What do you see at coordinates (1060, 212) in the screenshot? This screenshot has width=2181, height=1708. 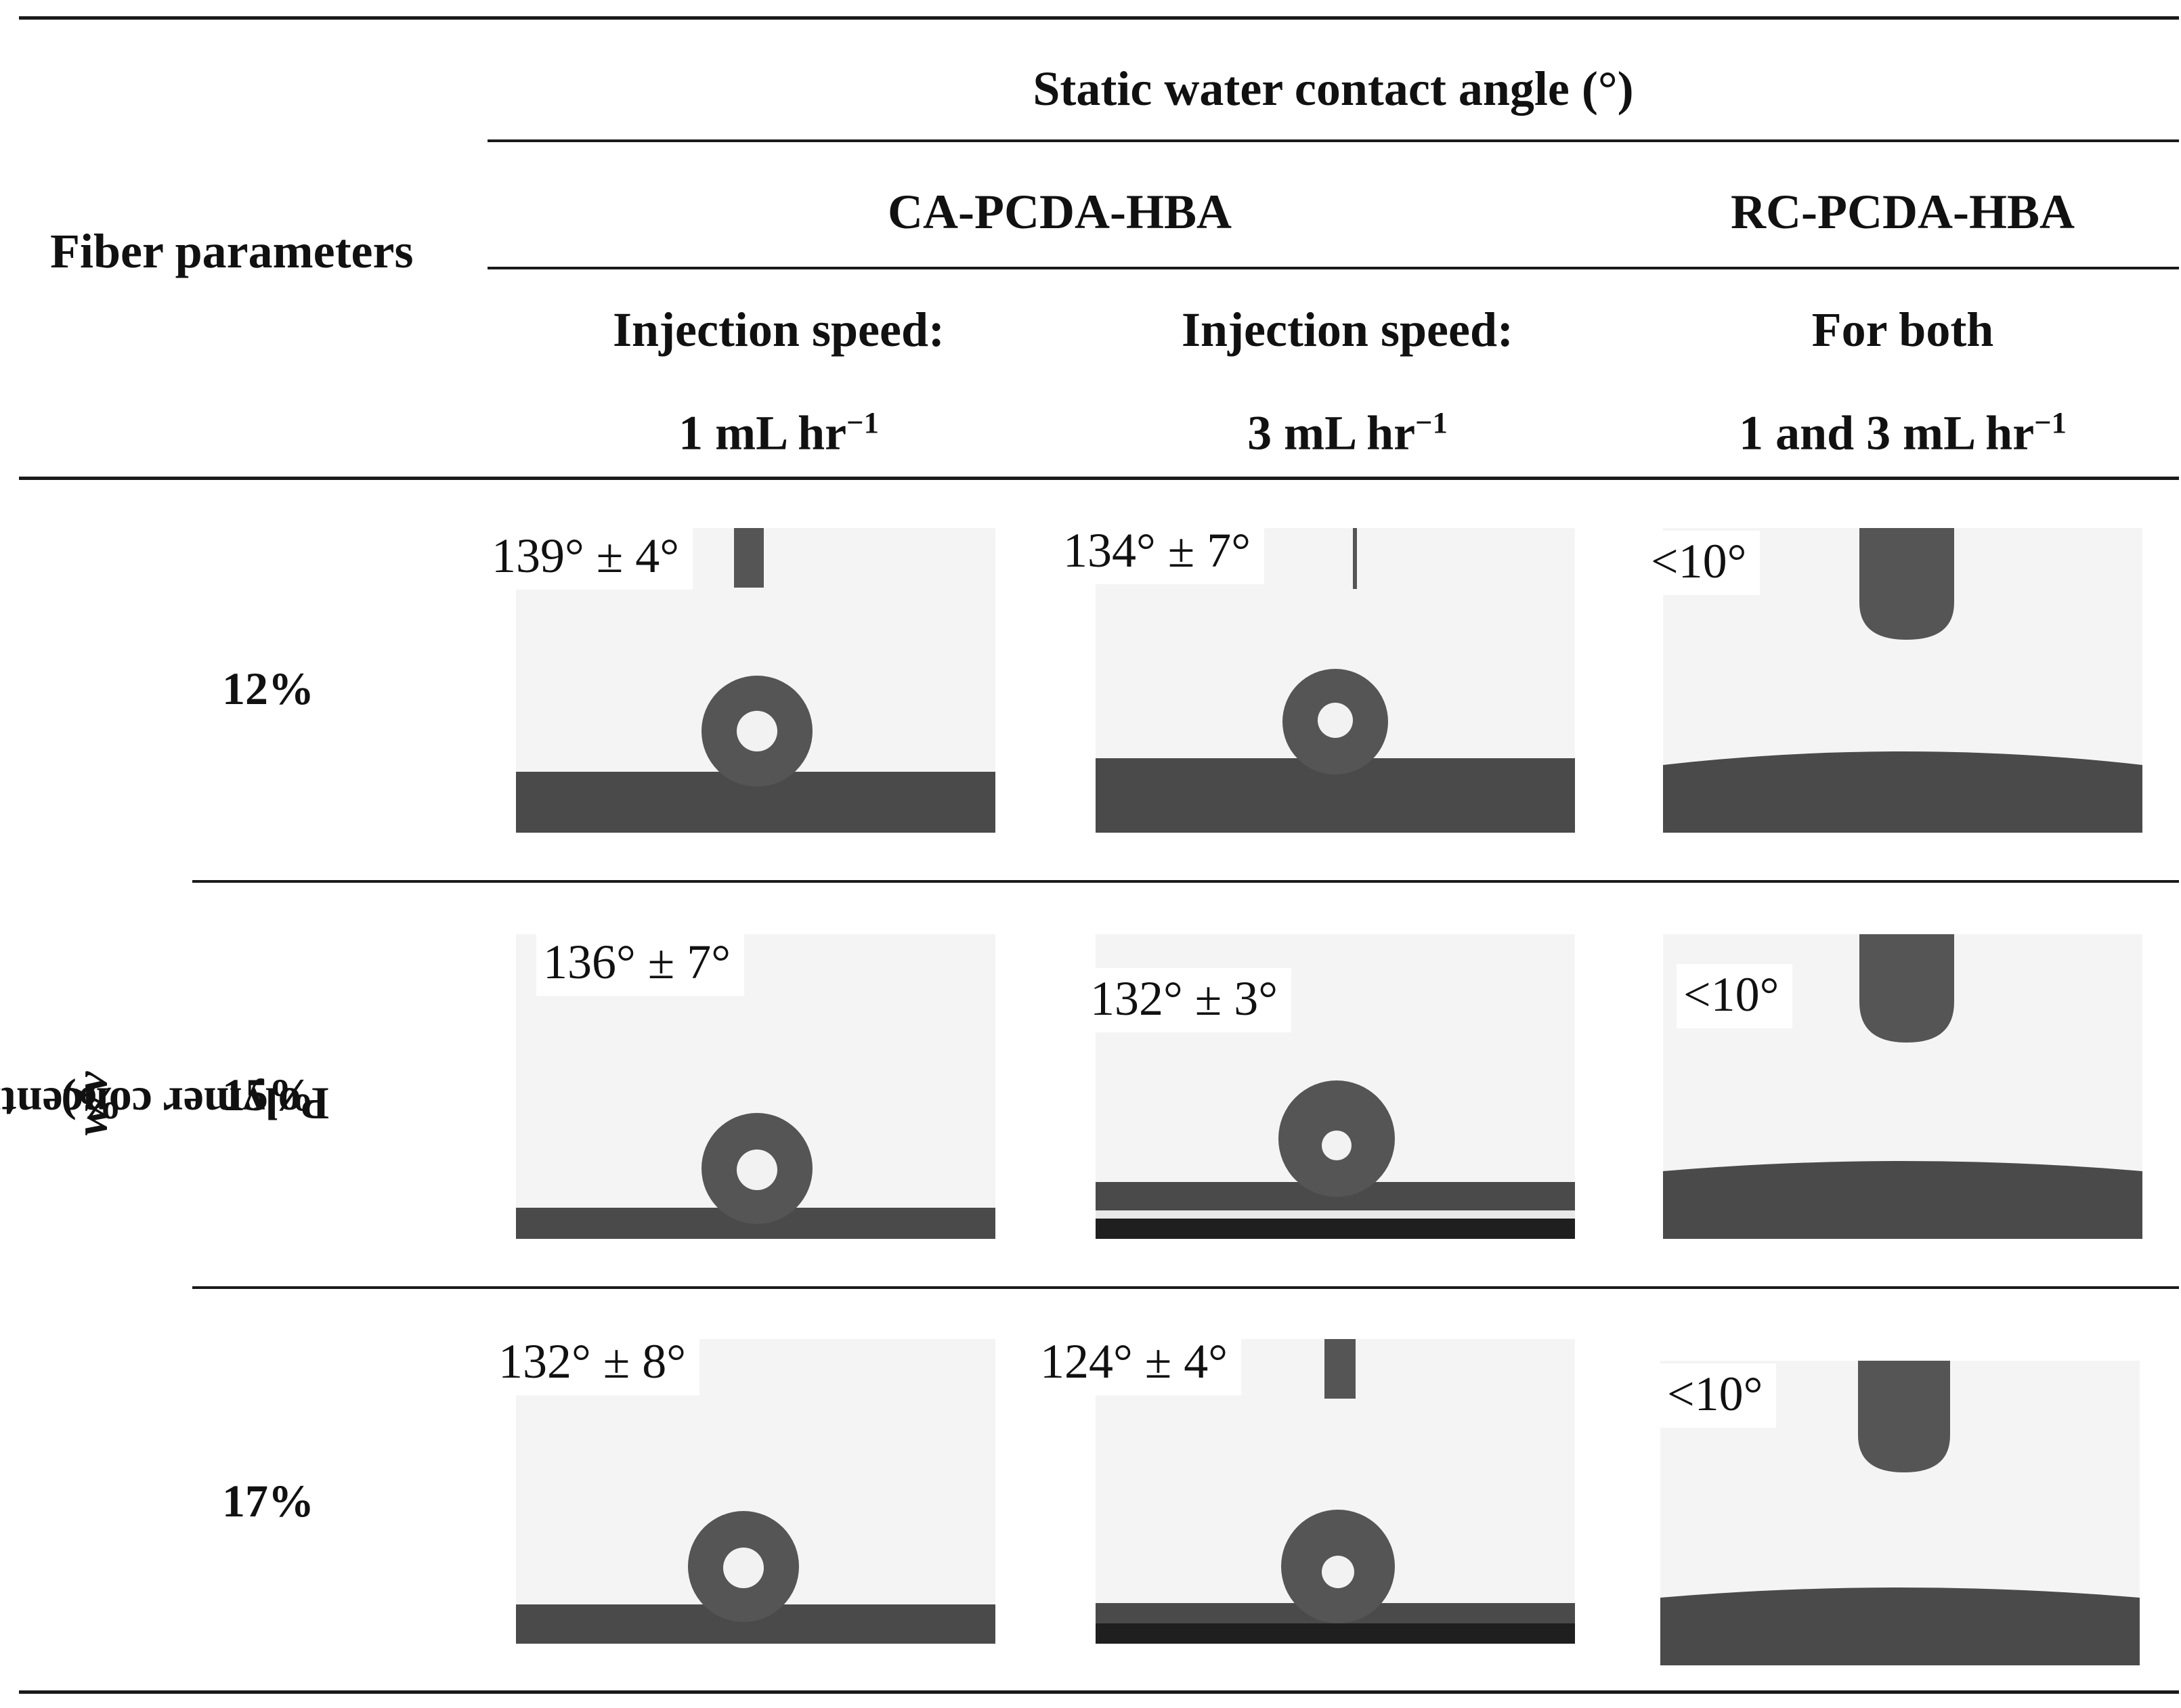 I see `material-header-ca: CA-PCDA-HBA` at bounding box center [1060, 212].